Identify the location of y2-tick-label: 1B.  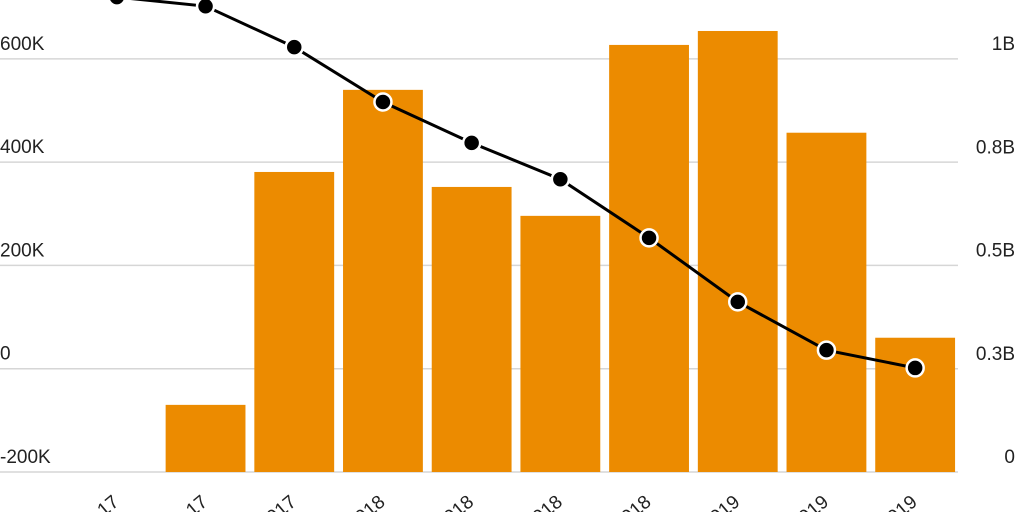
(1003, 44).